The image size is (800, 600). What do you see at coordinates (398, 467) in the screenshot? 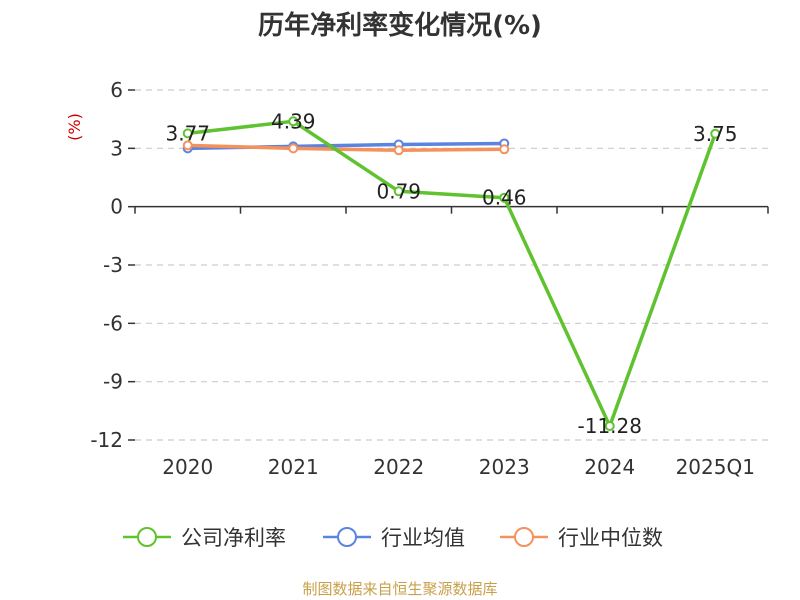
I see `x-tick-label: 2022` at bounding box center [398, 467].